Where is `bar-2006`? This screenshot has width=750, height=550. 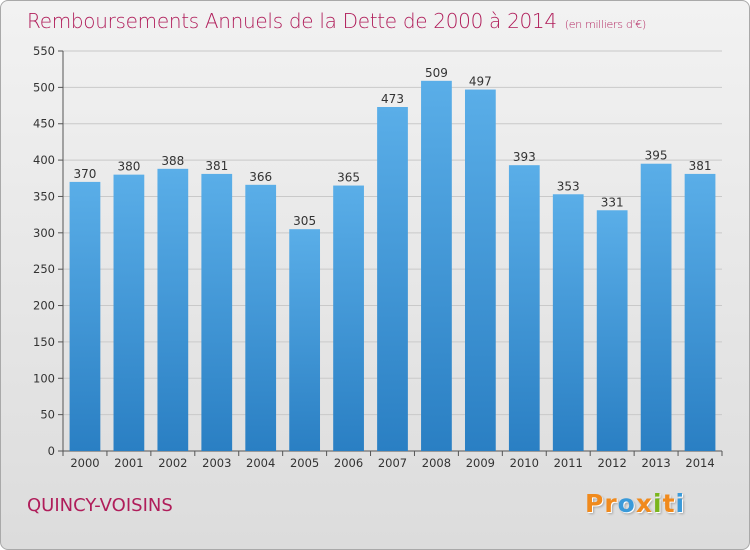
bar-2006 is located at coordinates (348, 318).